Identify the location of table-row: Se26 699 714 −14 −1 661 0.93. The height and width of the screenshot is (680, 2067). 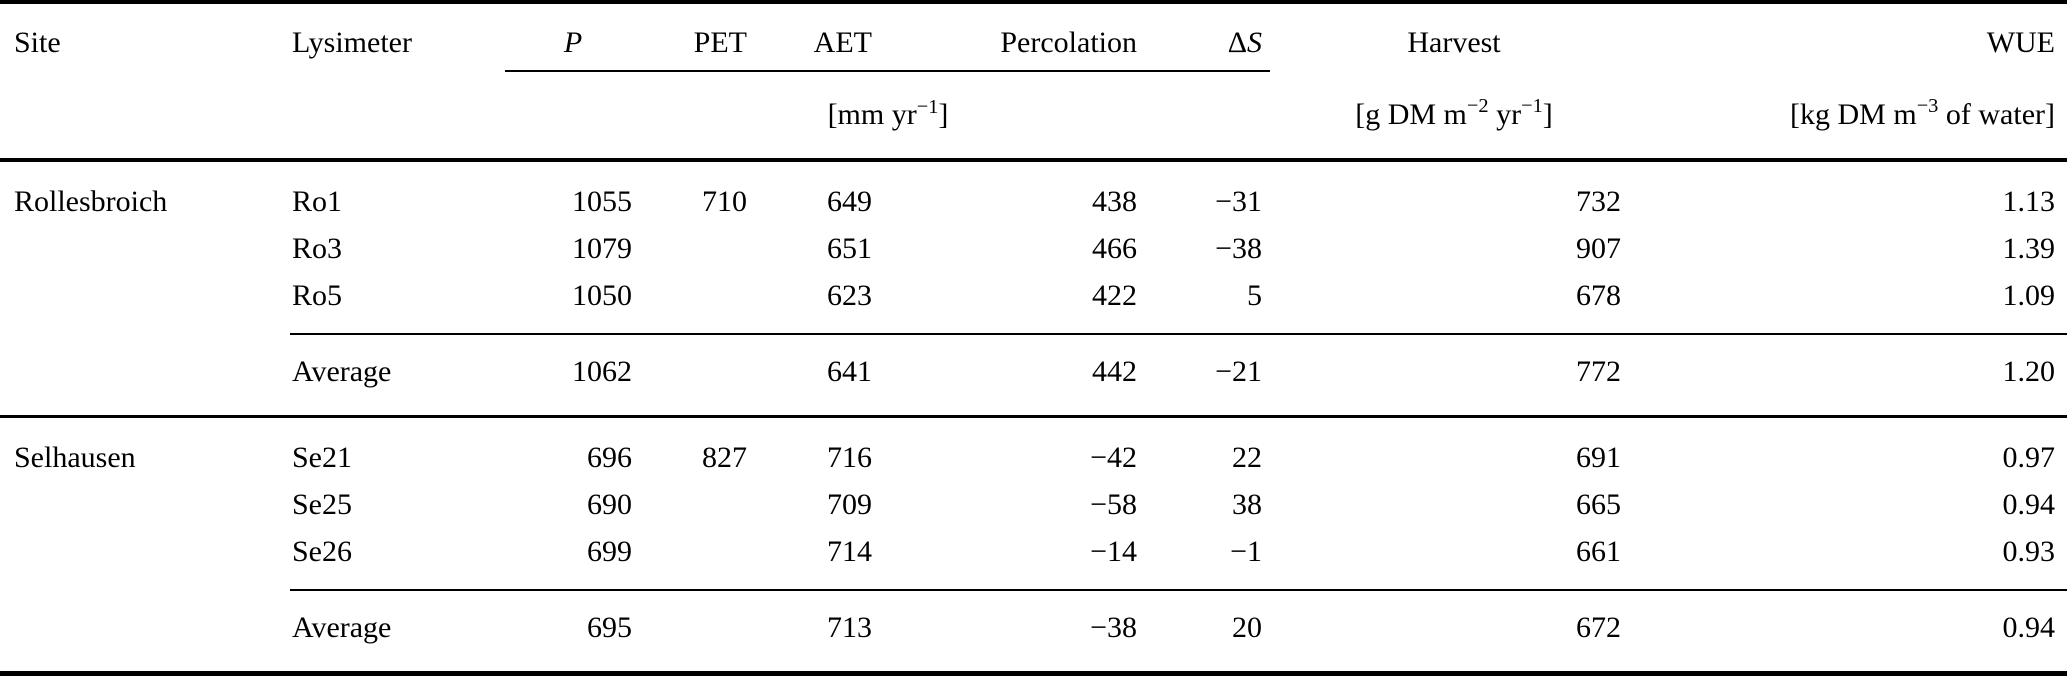
(1033, 559).